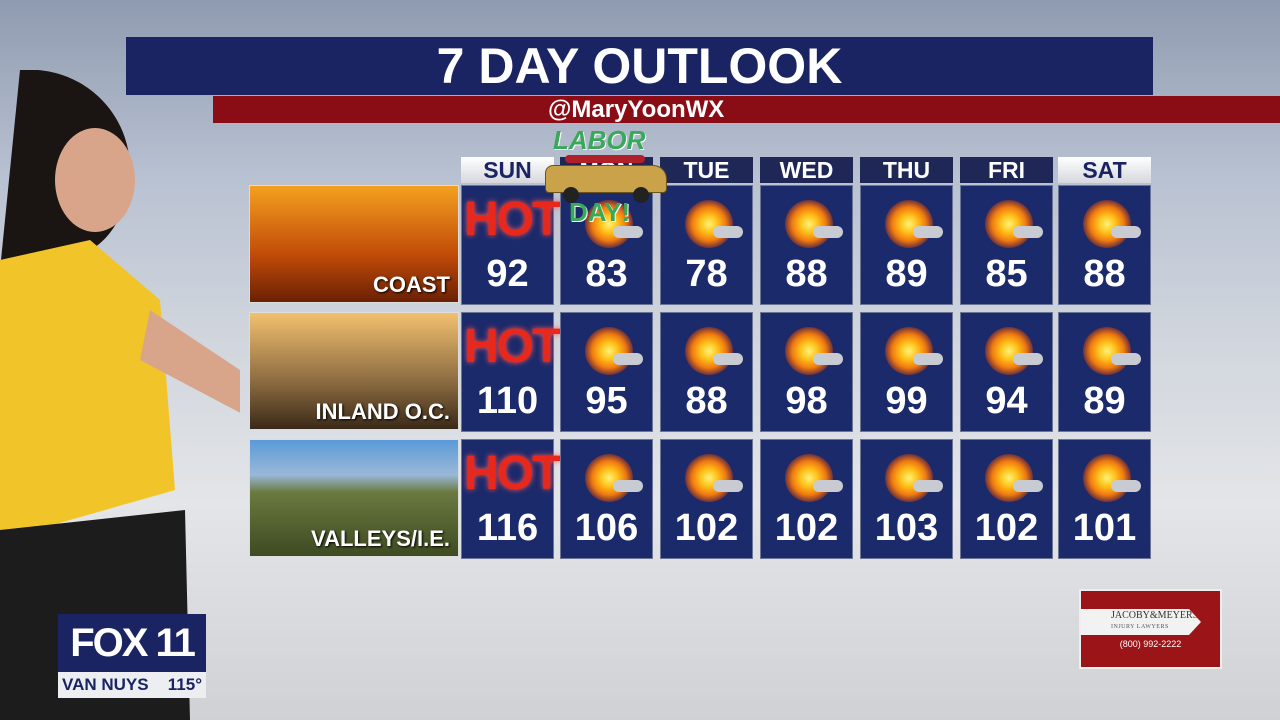 This screenshot has width=1280, height=720. I want to click on region-image-coast: COAST, so click(354, 244).